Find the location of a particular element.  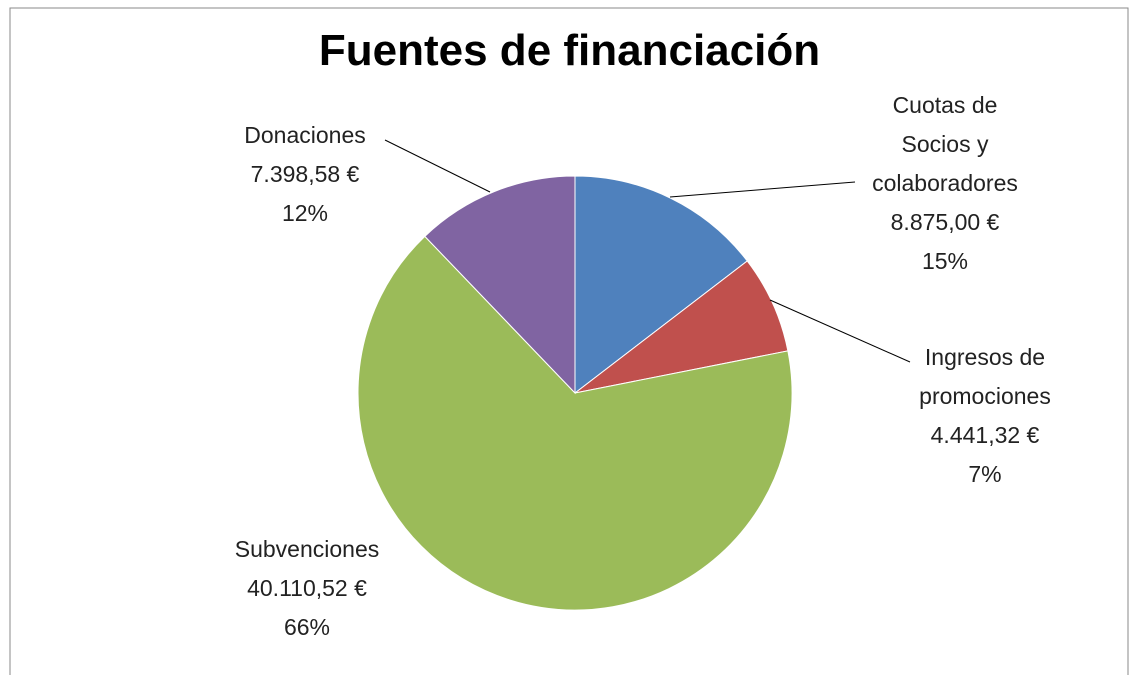

category-label: Subvenciones is located at coordinates (307, 549).